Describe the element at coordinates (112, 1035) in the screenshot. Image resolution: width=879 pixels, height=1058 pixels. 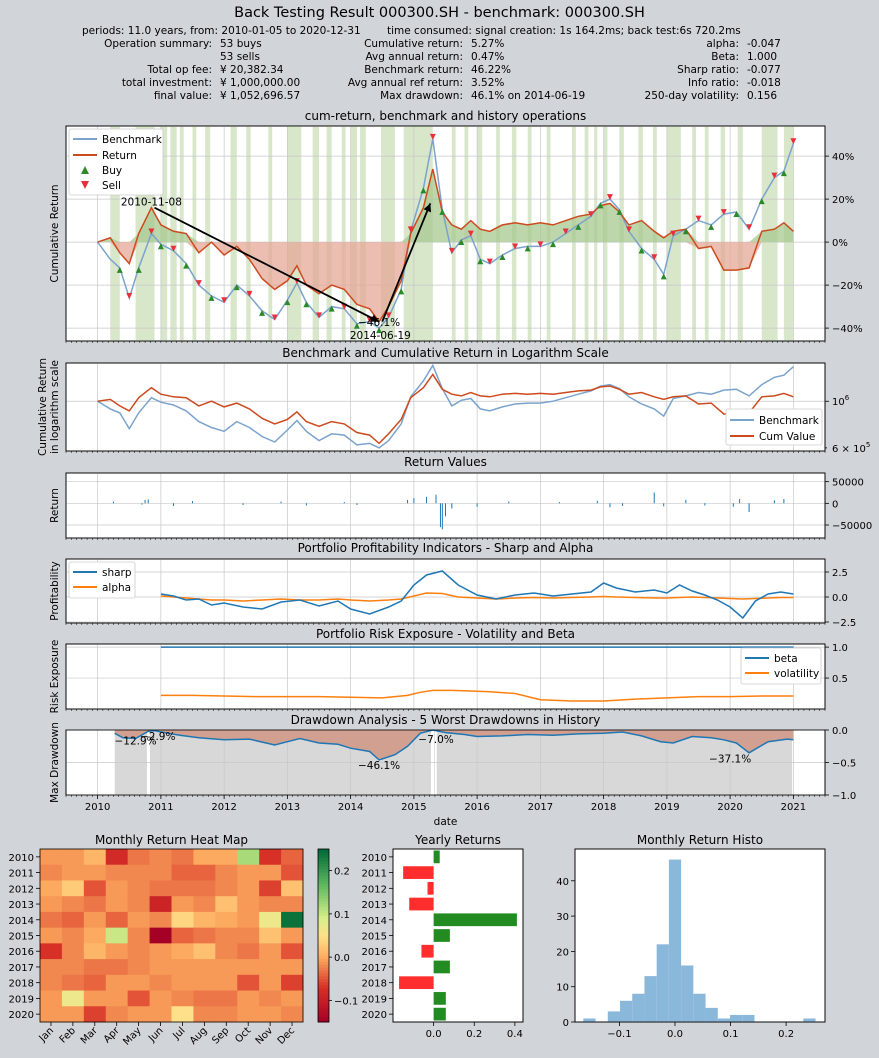
I see `heatmap-month-label: Apr` at that location.